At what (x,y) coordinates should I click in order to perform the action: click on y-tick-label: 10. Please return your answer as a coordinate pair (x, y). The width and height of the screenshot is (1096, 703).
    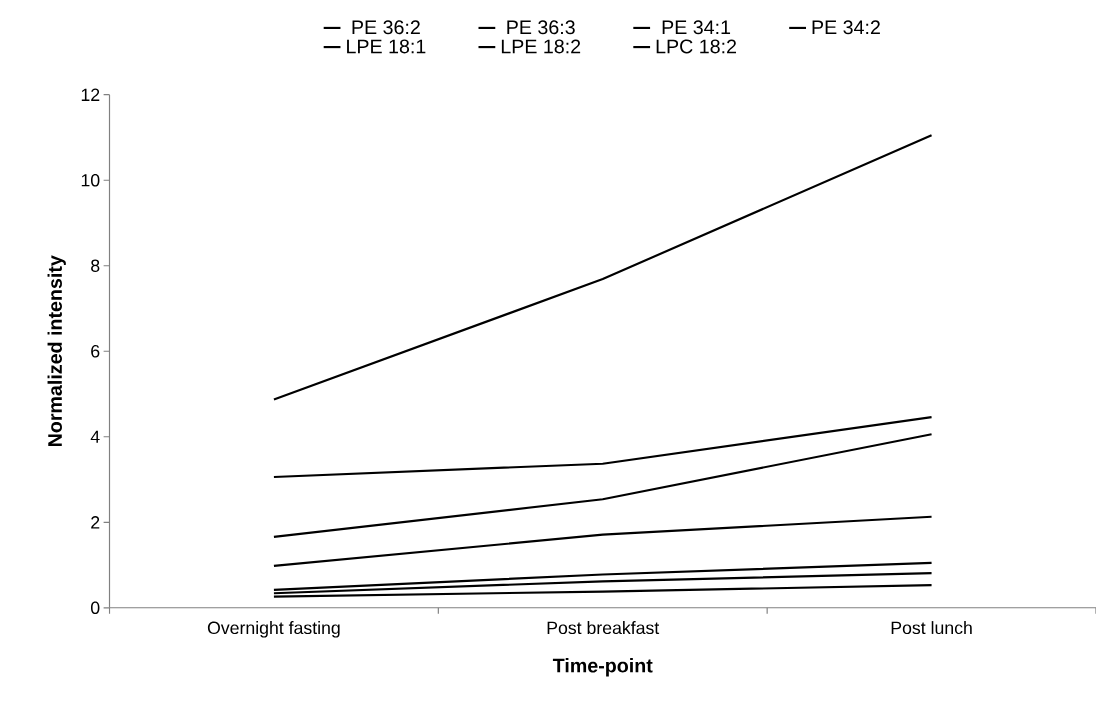
    Looking at the image, I should click on (90, 180).